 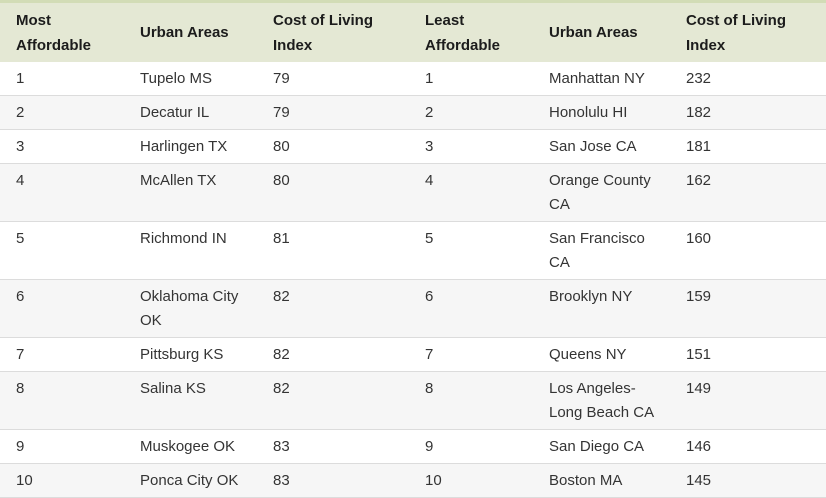 I want to click on least-urban-area-cell: Honolulu HI, so click(x=601, y=112).